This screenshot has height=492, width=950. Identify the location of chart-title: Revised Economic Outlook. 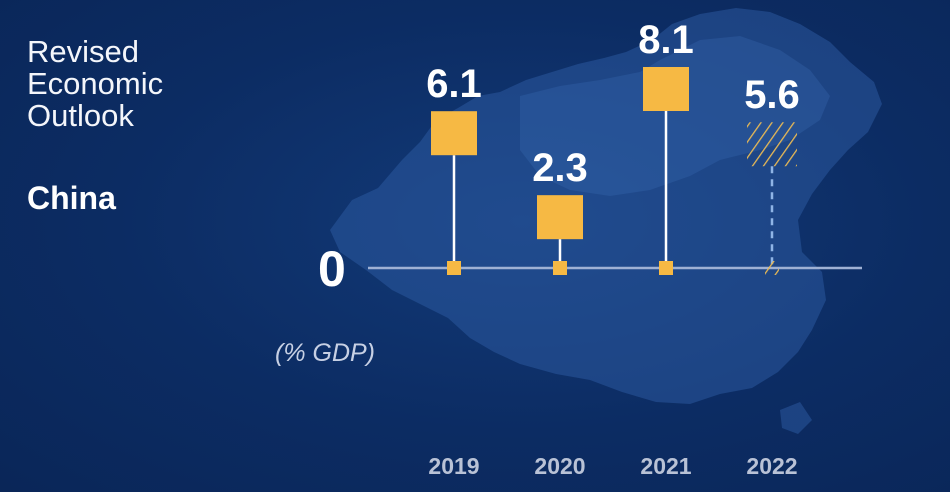
(127, 84).